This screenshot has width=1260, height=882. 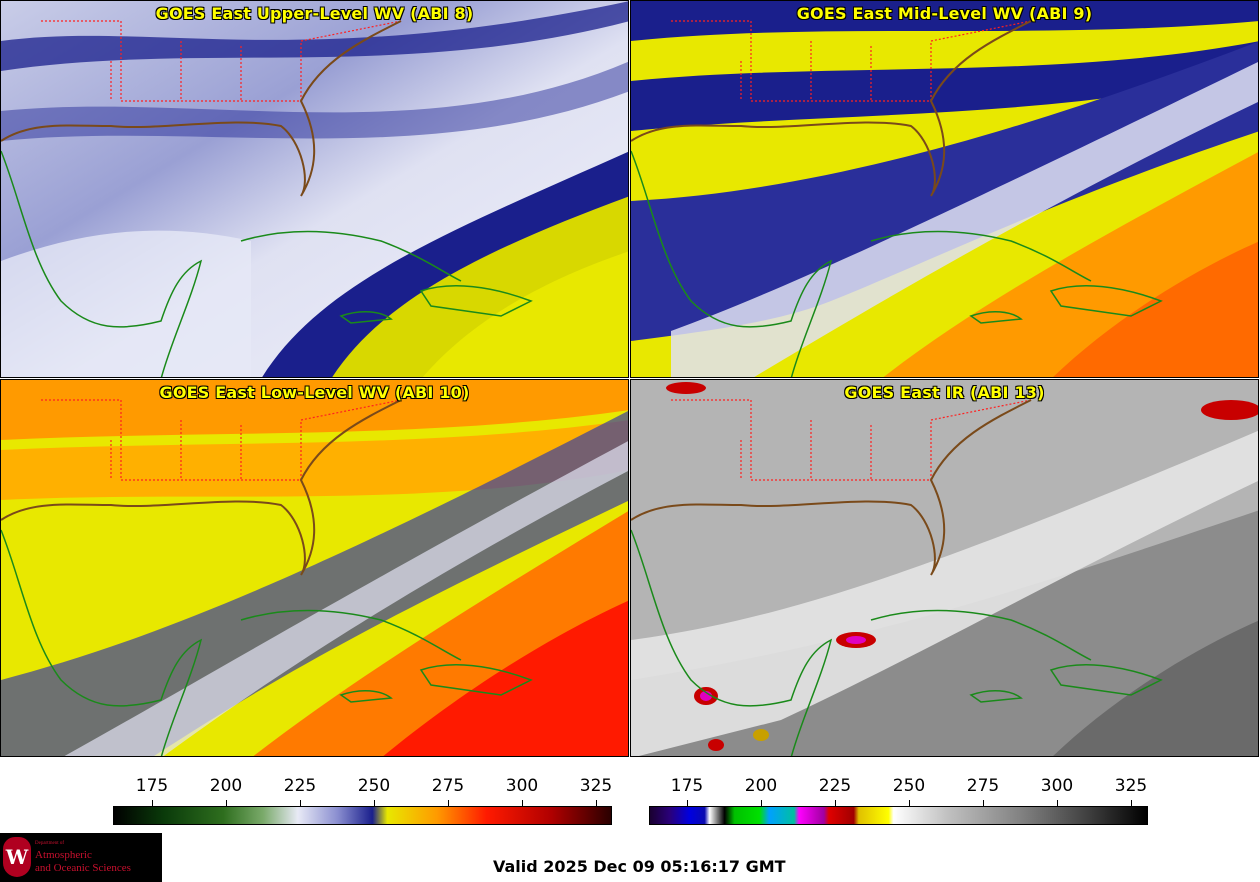 I want to click on panel-title: GOES East Low-Level WV (ABI 10), so click(x=314, y=392).